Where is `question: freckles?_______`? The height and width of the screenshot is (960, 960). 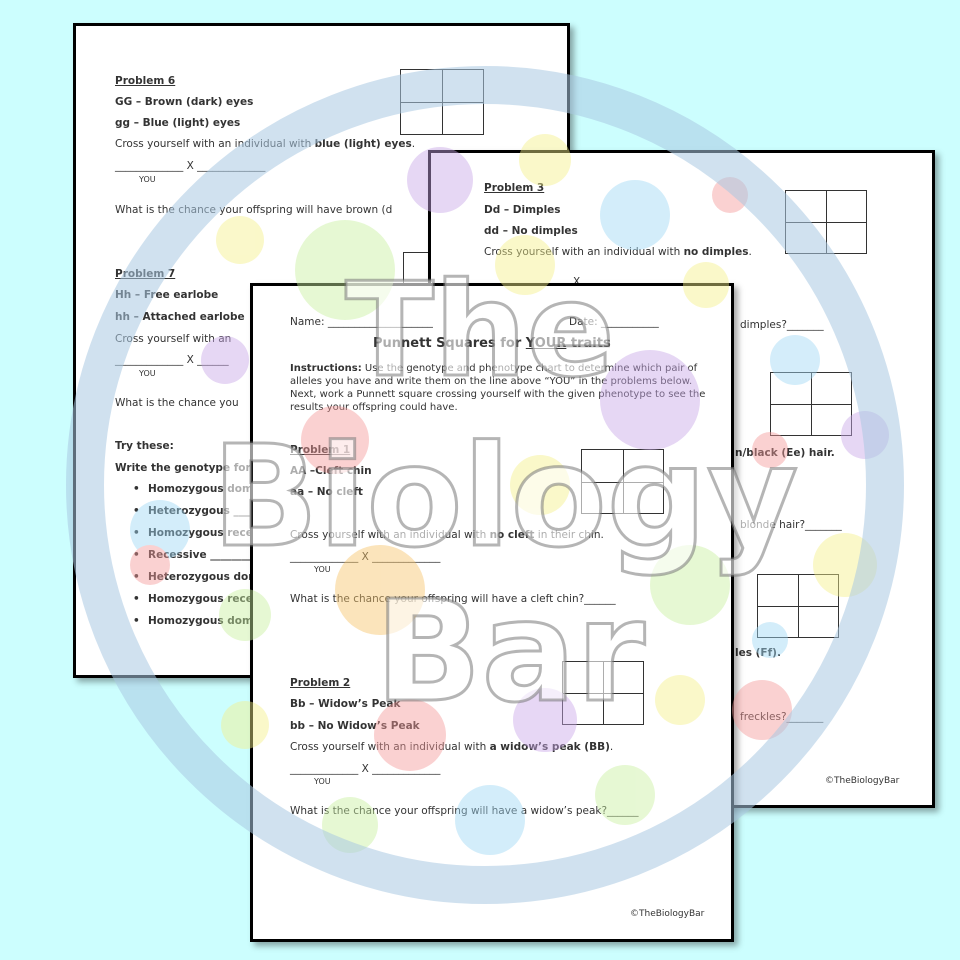
question: freckles?_______ is located at coordinates (782, 717).